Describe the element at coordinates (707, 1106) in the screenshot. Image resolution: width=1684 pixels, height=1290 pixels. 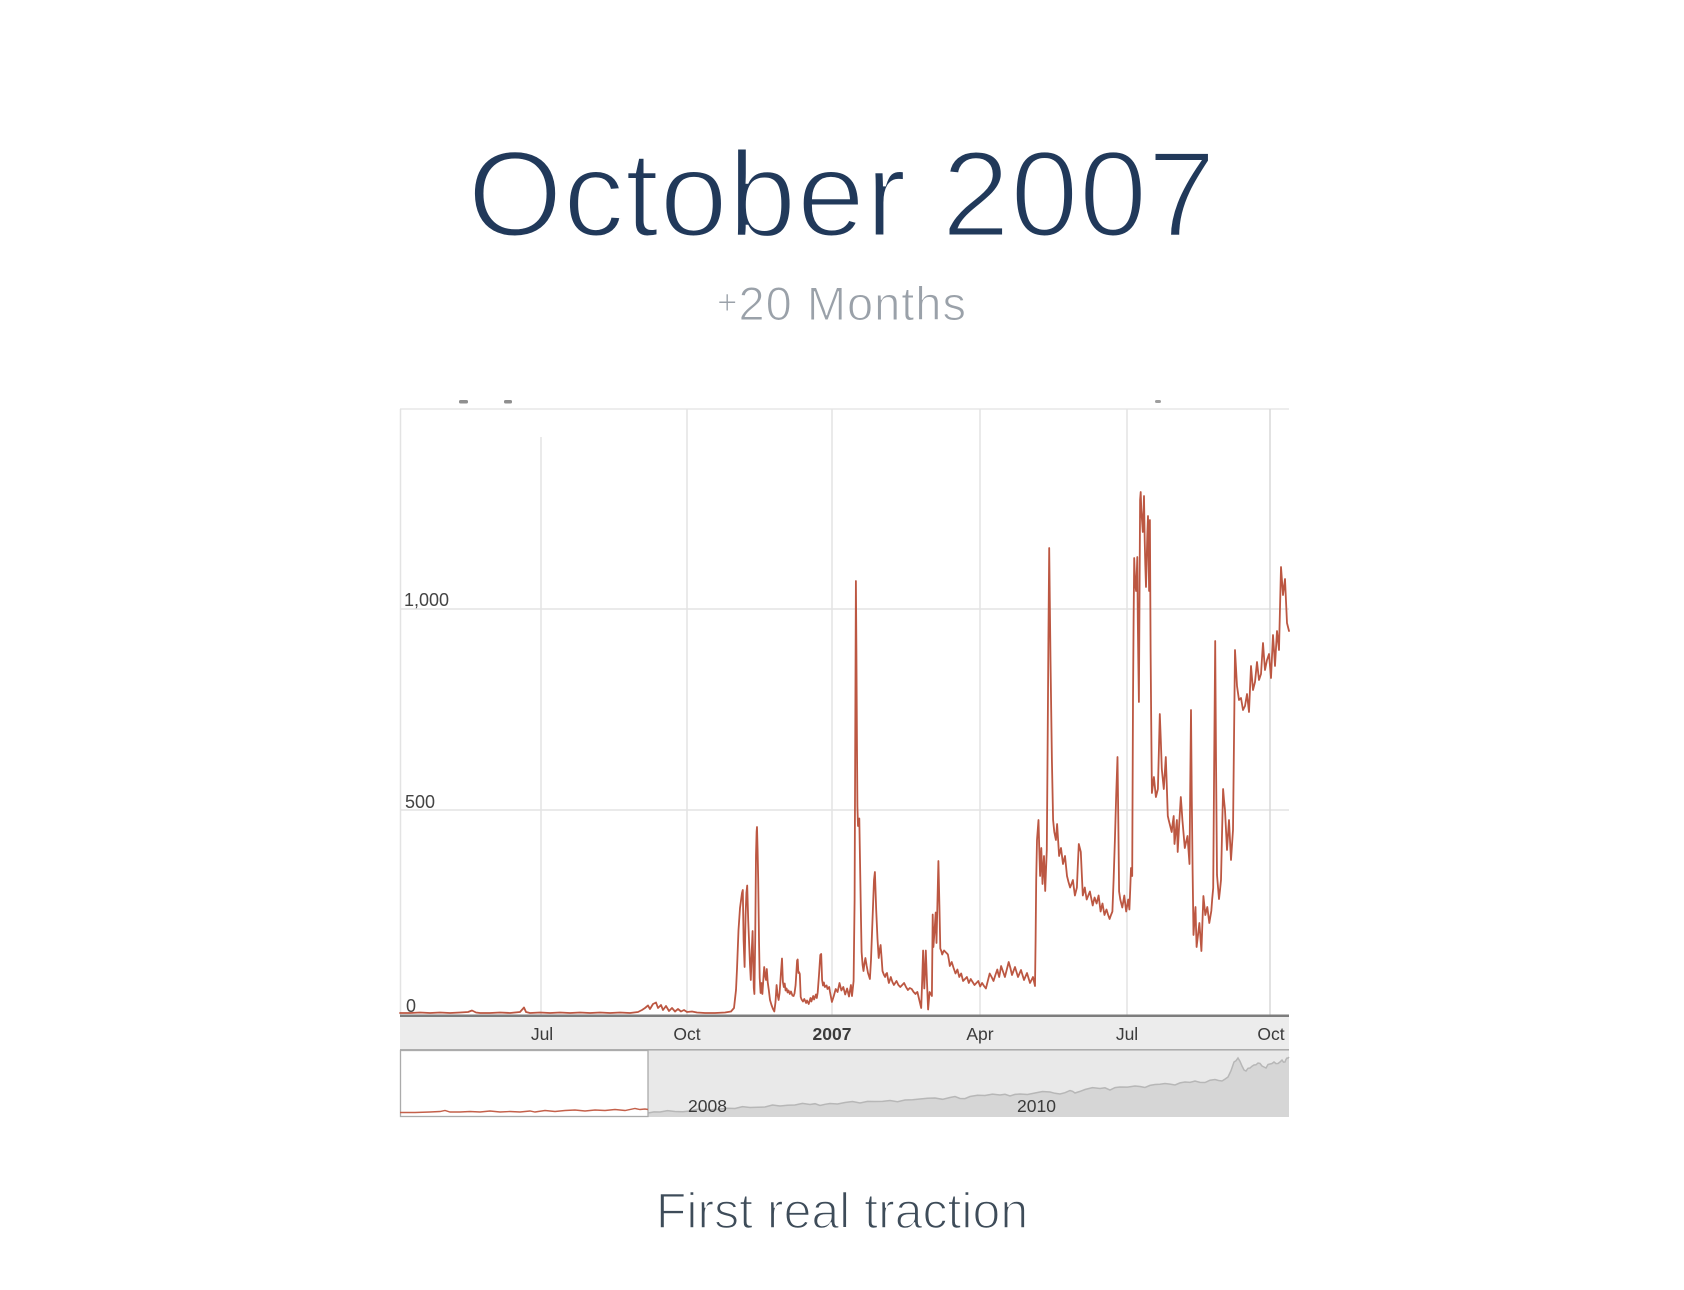
I see `svg-text: 2008` at that location.